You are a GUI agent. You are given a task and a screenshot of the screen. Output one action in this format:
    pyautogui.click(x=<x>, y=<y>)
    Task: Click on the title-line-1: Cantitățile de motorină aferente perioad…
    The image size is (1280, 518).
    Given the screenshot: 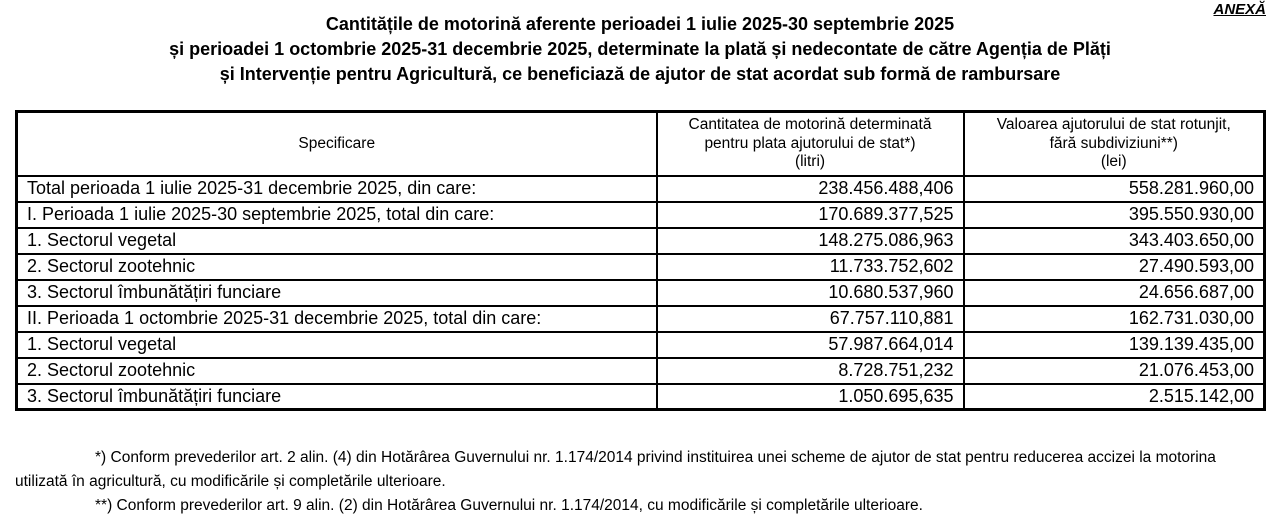 What is the action you would take?
    pyautogui.click(x=640, y=24)
    